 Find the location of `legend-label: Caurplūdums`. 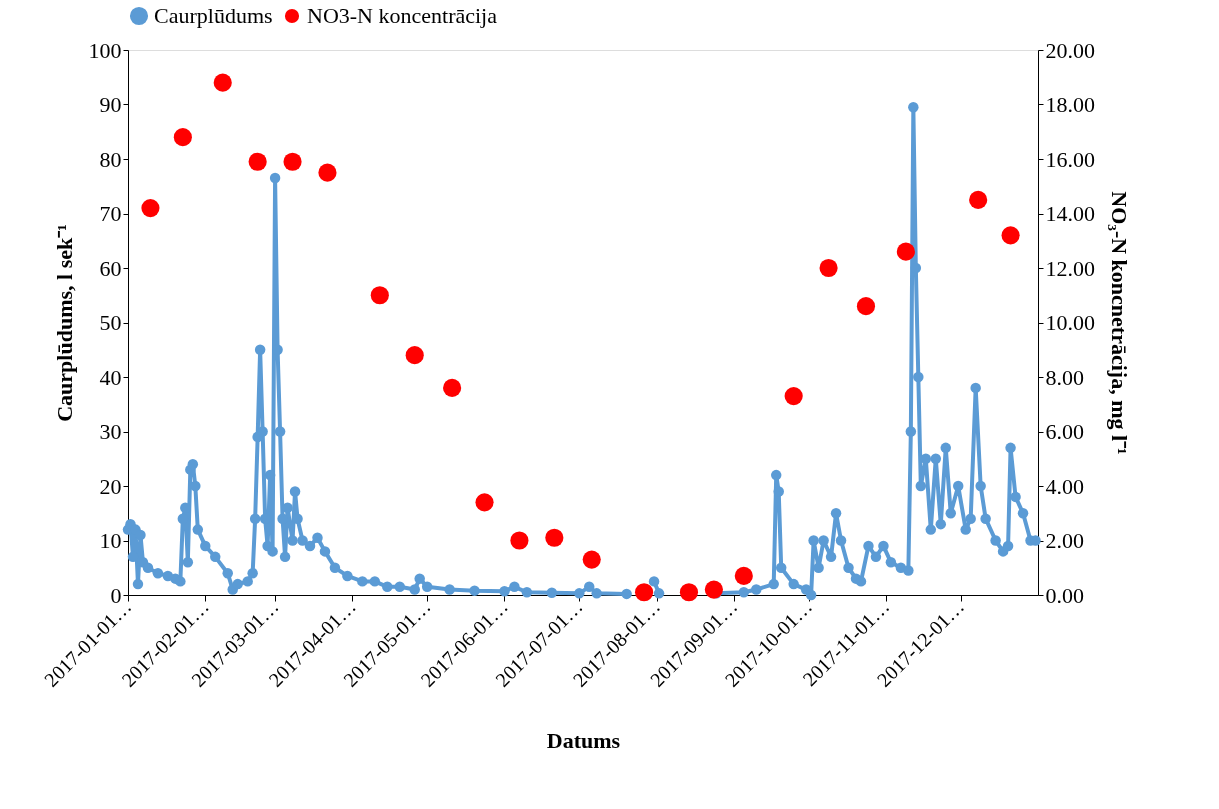

legend-label: Caurplūdums is located at coordinates (213, 15).